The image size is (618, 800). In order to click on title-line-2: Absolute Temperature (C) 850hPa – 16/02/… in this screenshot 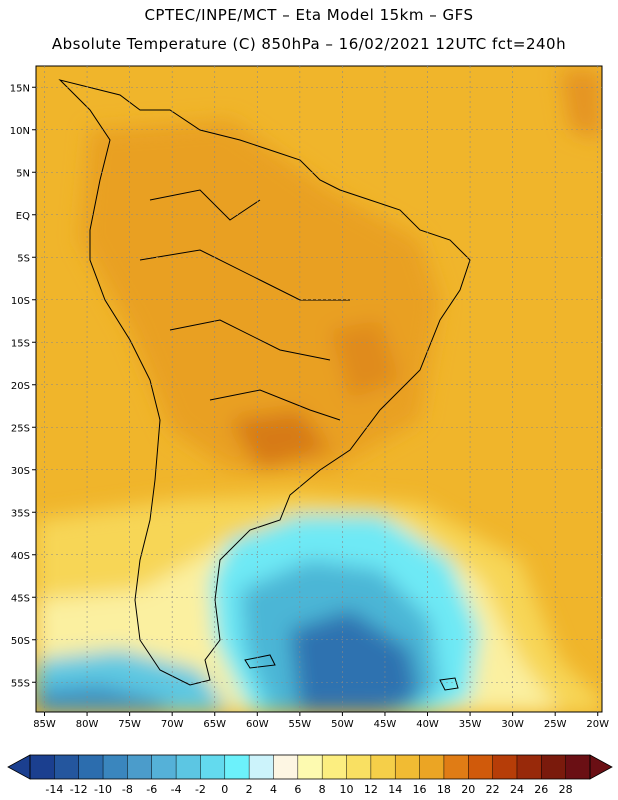, I will do `click(309, 44)`.